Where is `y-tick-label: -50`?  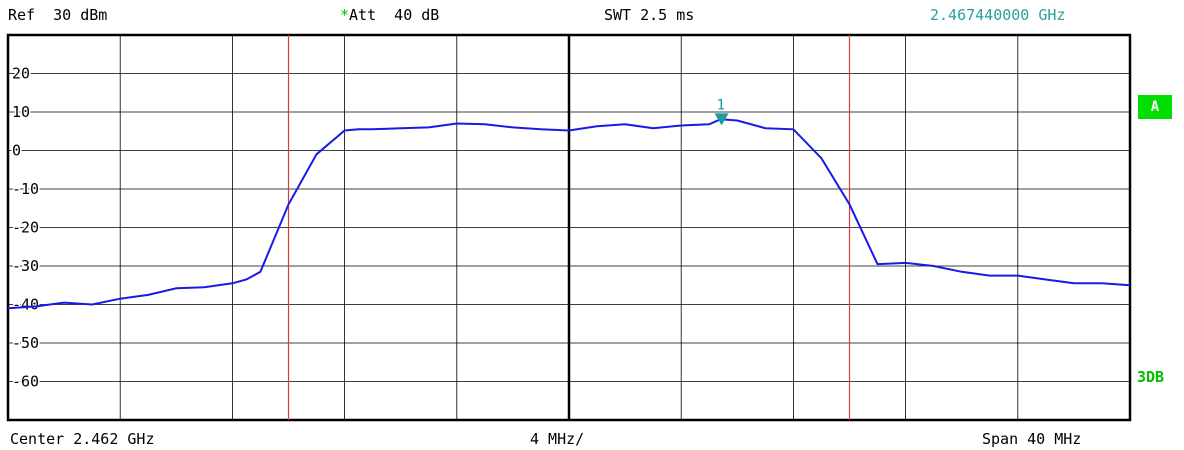
y-tick-label: -50 is located at coordinates (25, 343).